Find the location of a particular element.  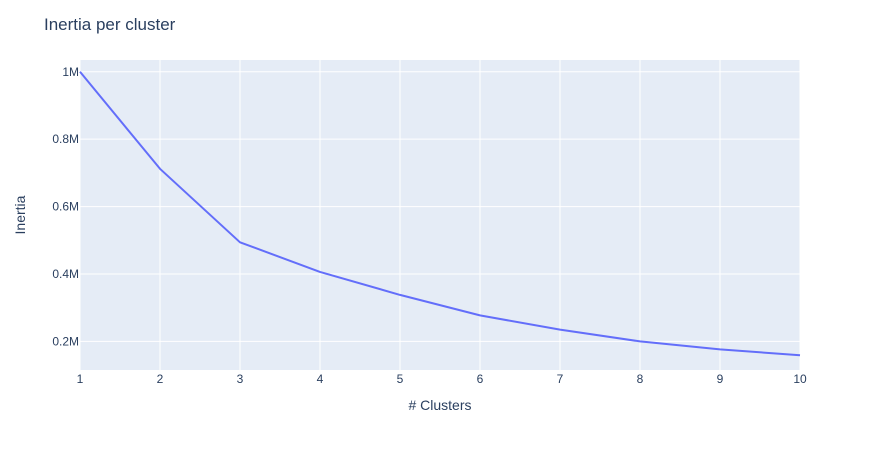

chart-title: Inertia per cluster is located at coordinates (110, 24).